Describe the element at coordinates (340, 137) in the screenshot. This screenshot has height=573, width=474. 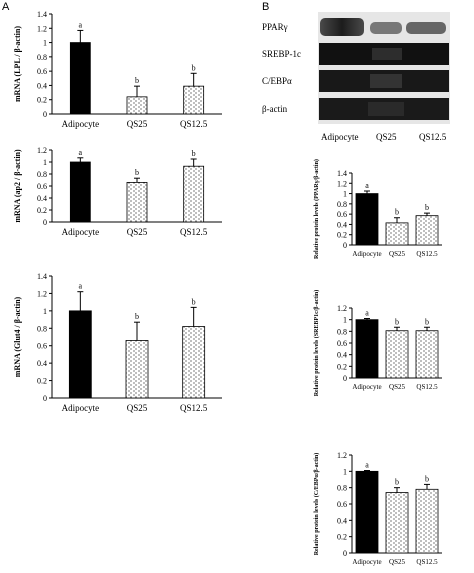
I see `blot-lane-label: Adipocyte` at that location.